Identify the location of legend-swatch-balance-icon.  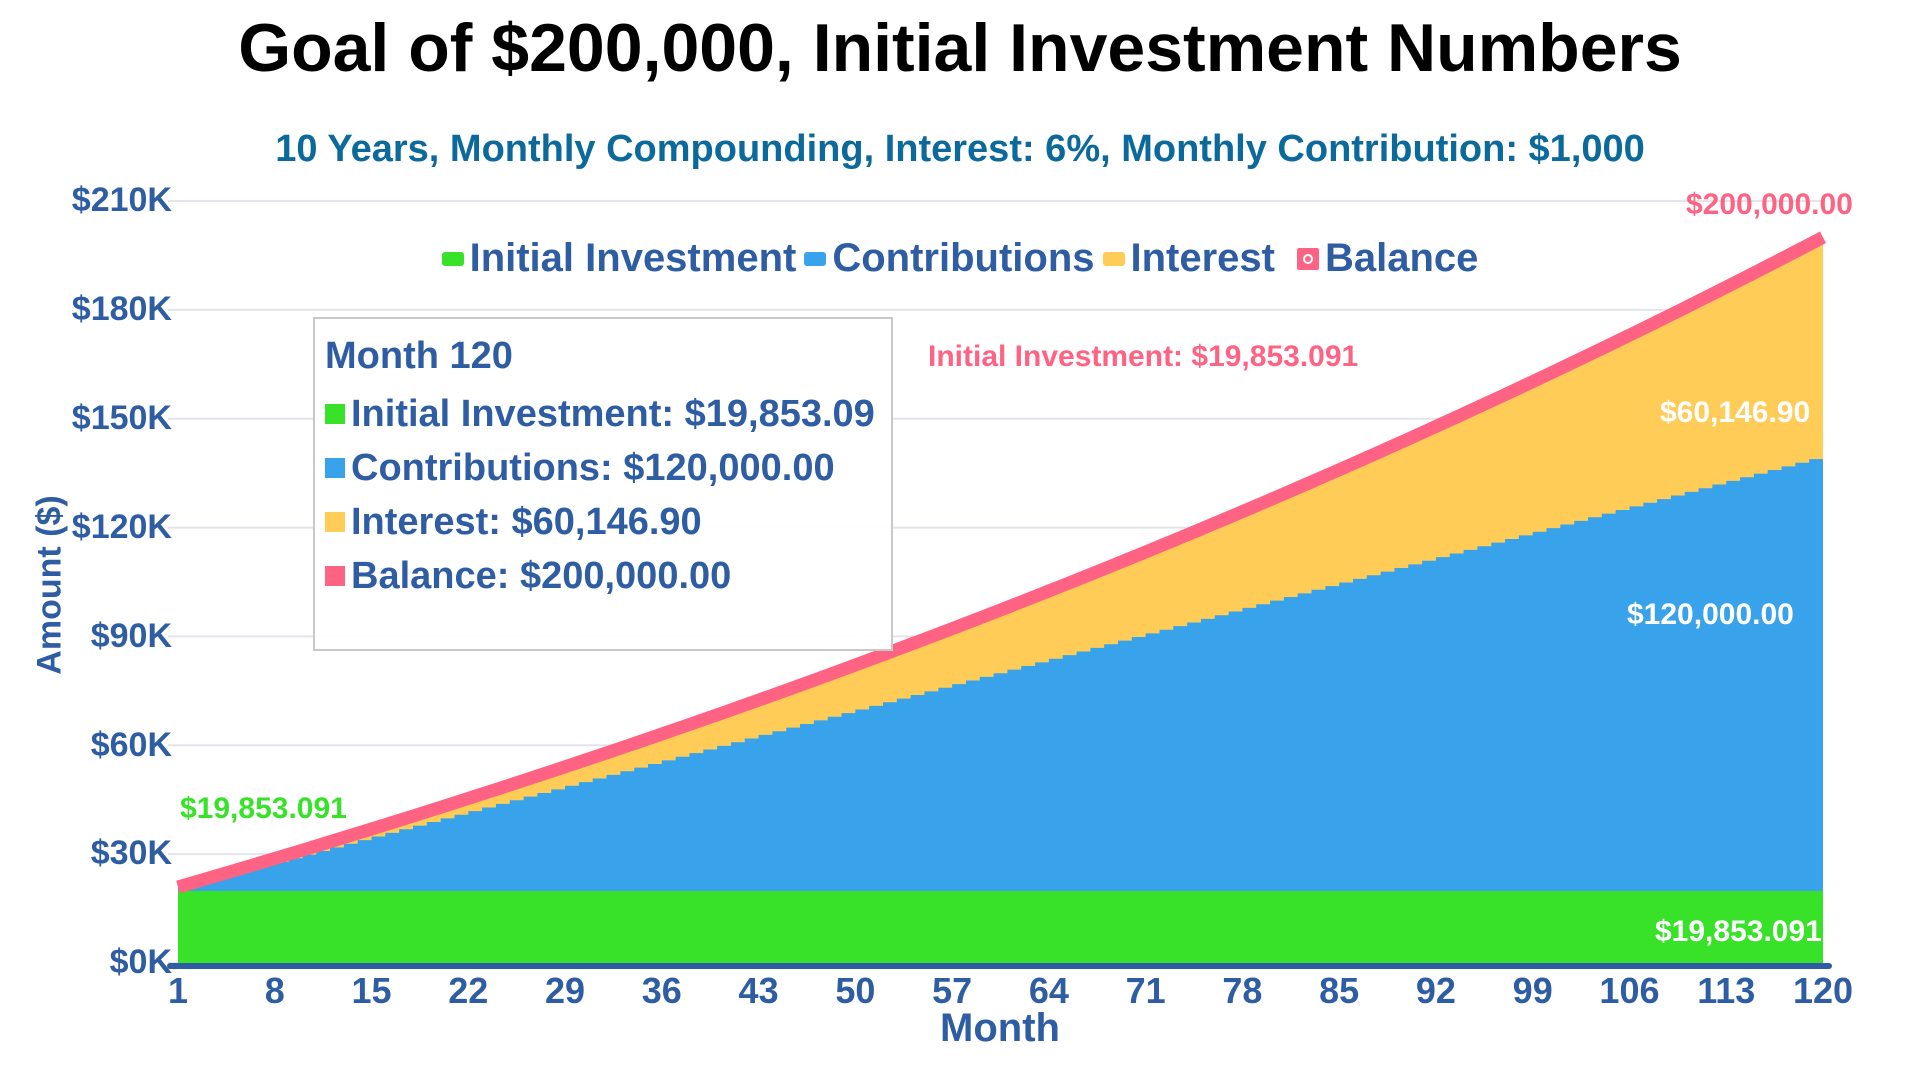
(1308, 258).